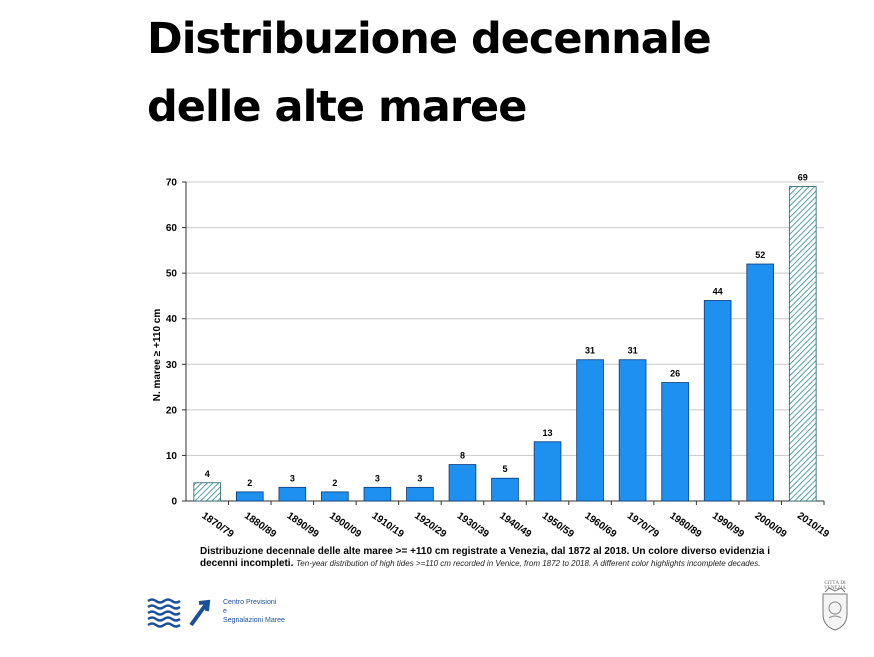 The width and height of the screenshot is (874, 657). I want to click on y-tick-label: 60, so click(172, 228).